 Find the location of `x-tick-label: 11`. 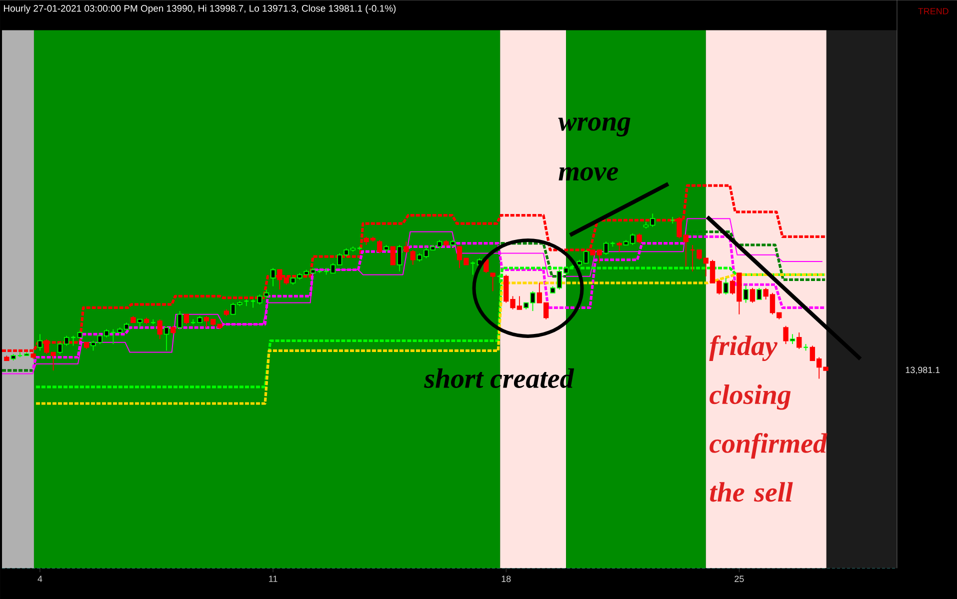

x-tick-label: 11 is located at coordinates (273, 579).